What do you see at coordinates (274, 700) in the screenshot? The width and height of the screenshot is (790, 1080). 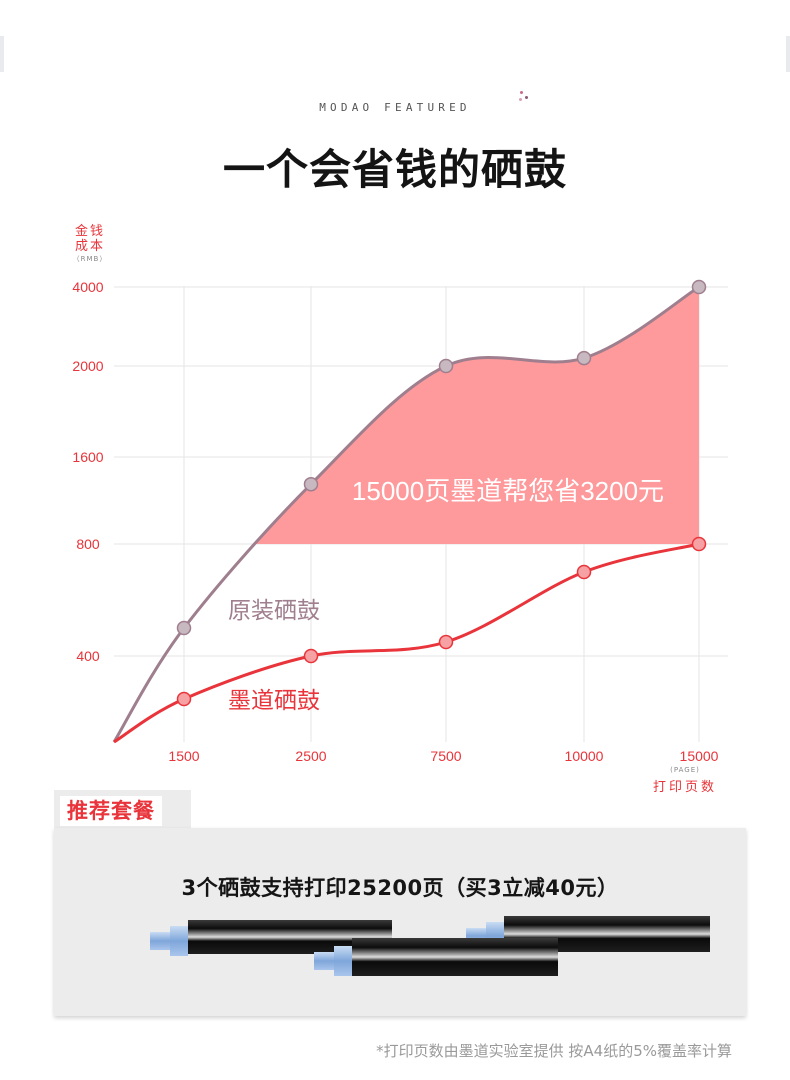 I see `series-label-modao: 墨道硒鼓` at bounding box center [274, 700].